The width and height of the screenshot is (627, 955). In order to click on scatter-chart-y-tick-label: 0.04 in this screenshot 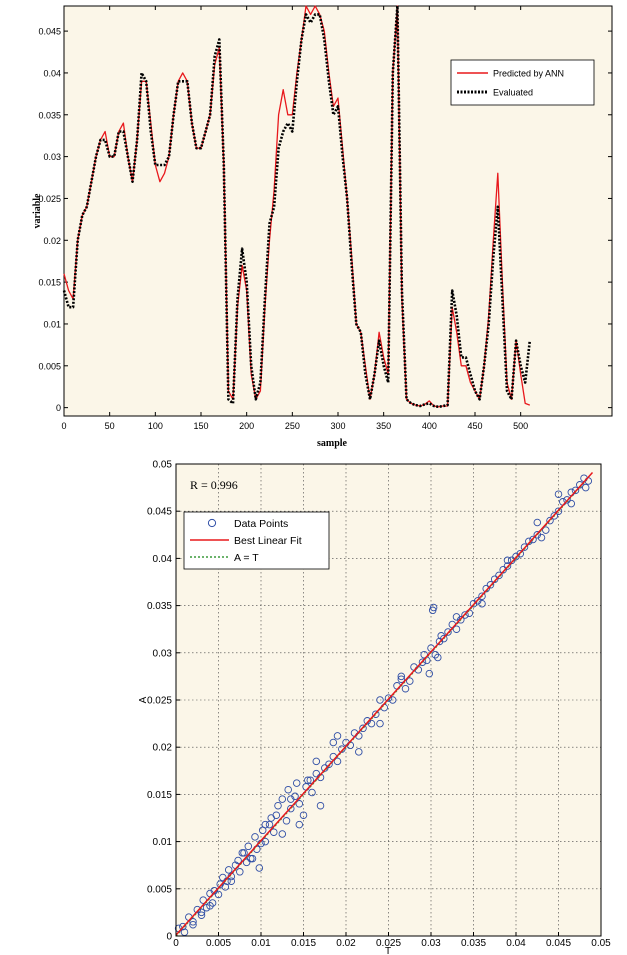, I will do `click(163, 559)`.